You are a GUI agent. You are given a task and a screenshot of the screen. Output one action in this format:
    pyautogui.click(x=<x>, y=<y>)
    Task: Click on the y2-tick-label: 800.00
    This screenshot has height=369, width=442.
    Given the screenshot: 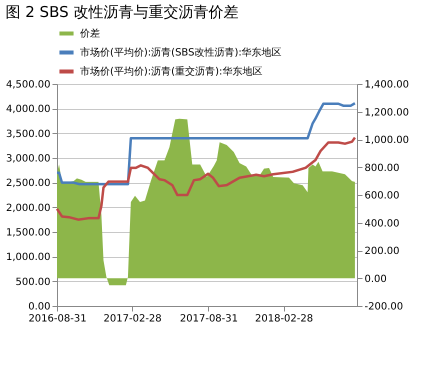 What is the action you would take?
    pyautogui.click(x=382, y=168)
    